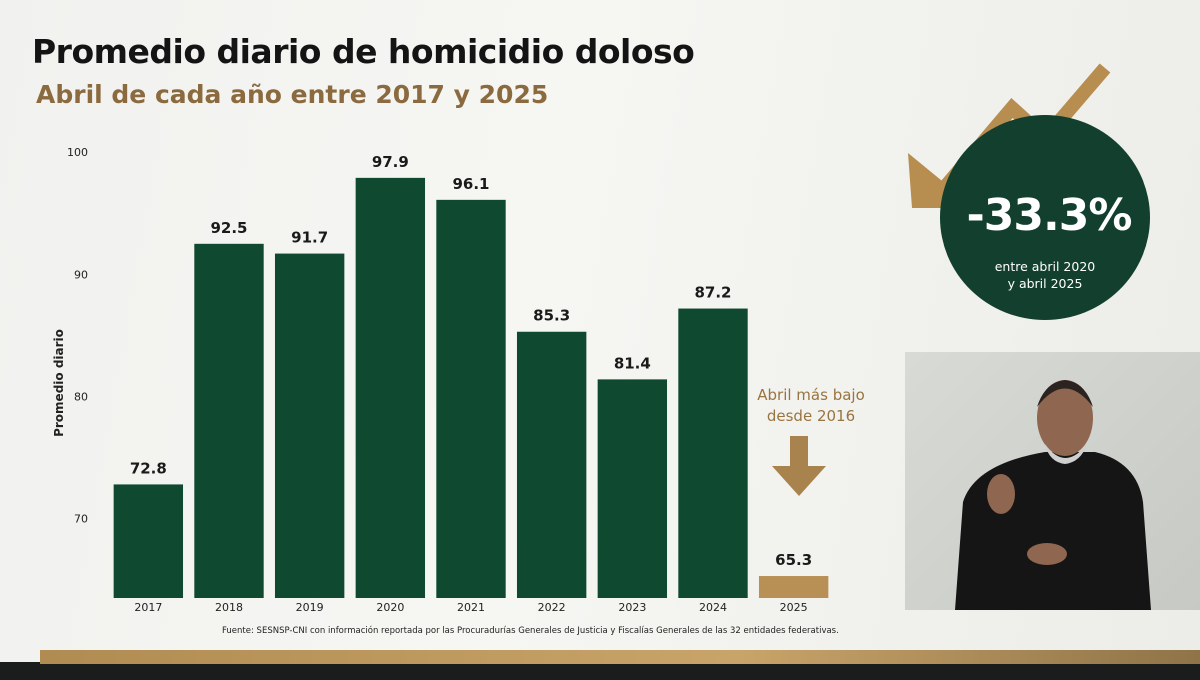 This screenshot has height=680, width=1200. Describe the element at coordinates (620, 657) in the screenshot. I see `footer-bar` at that location.